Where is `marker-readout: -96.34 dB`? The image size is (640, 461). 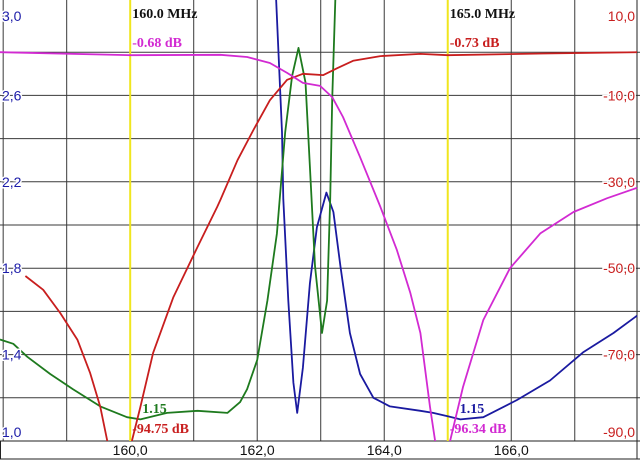 marker-readout: -96.34 dB is located at coordinates (478, 429).